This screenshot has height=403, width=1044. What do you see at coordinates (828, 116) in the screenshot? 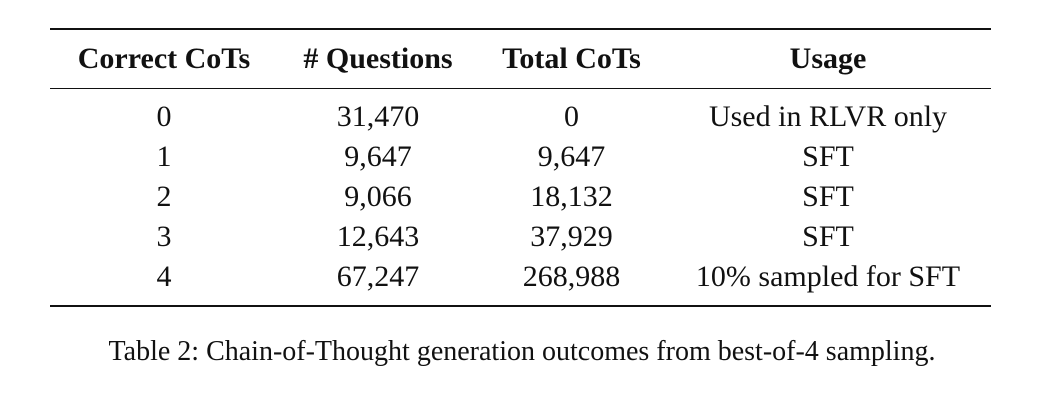
I see `cell-usage: Used in RLVR only` at bounding box center [828, 116].